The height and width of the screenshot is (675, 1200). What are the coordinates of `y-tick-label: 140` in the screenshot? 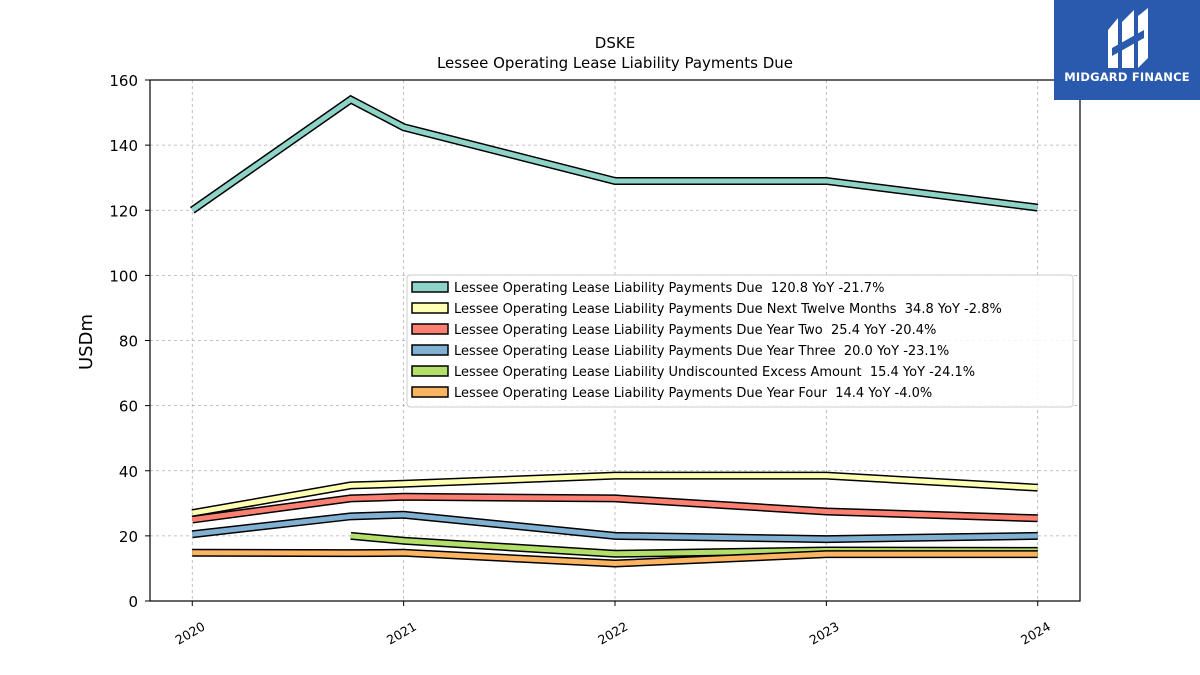 It's located at (123, 146).